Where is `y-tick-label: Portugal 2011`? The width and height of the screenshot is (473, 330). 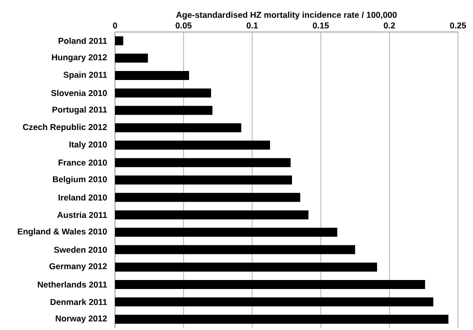 y-tick-label: Portugal 2011 is located at coordinates (79, 110).